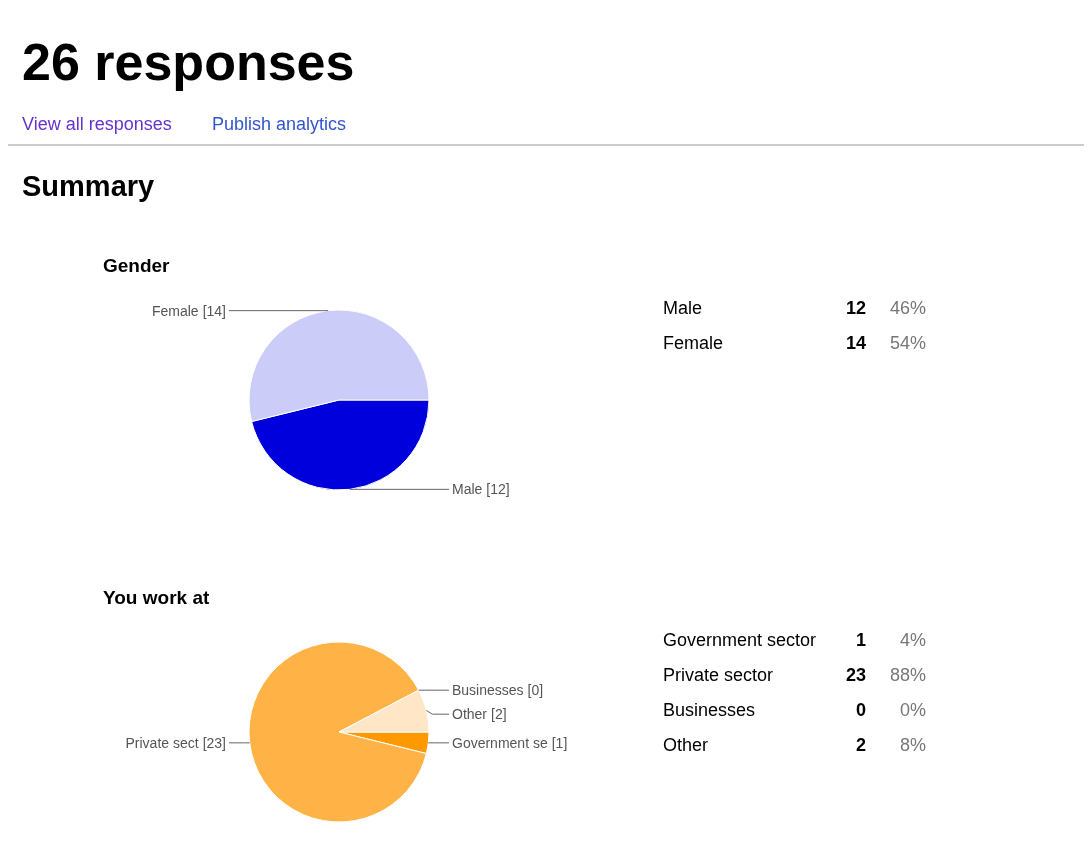 This screenshot has width=1092, height=861. Describe the element at coordinates (740, 640) in the screenshot. I see `text: Government sector` at that location.